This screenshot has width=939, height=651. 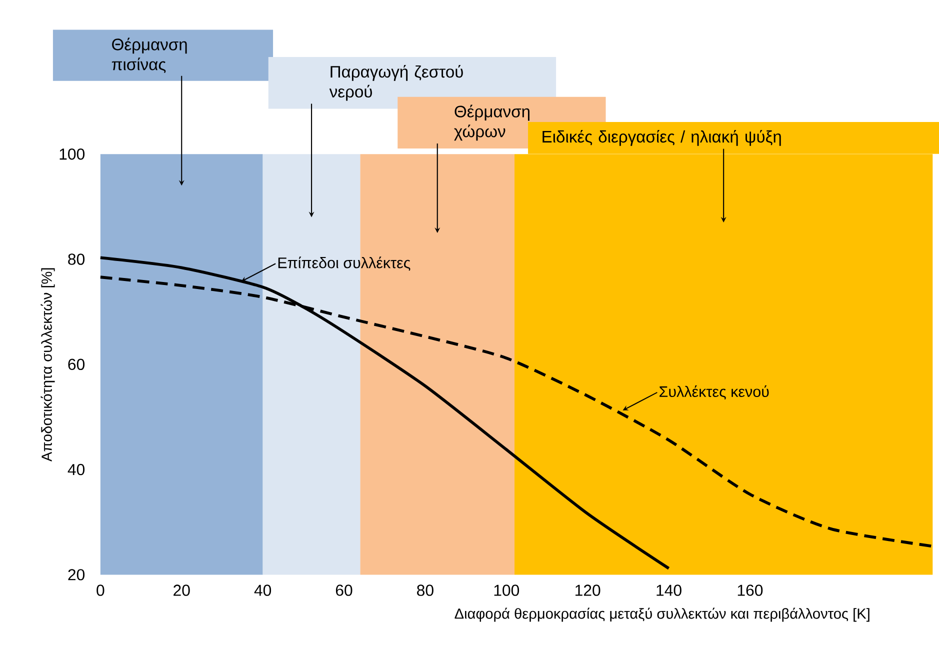 I want to click on x-tick-label: 160, so click(x=750, y=590).